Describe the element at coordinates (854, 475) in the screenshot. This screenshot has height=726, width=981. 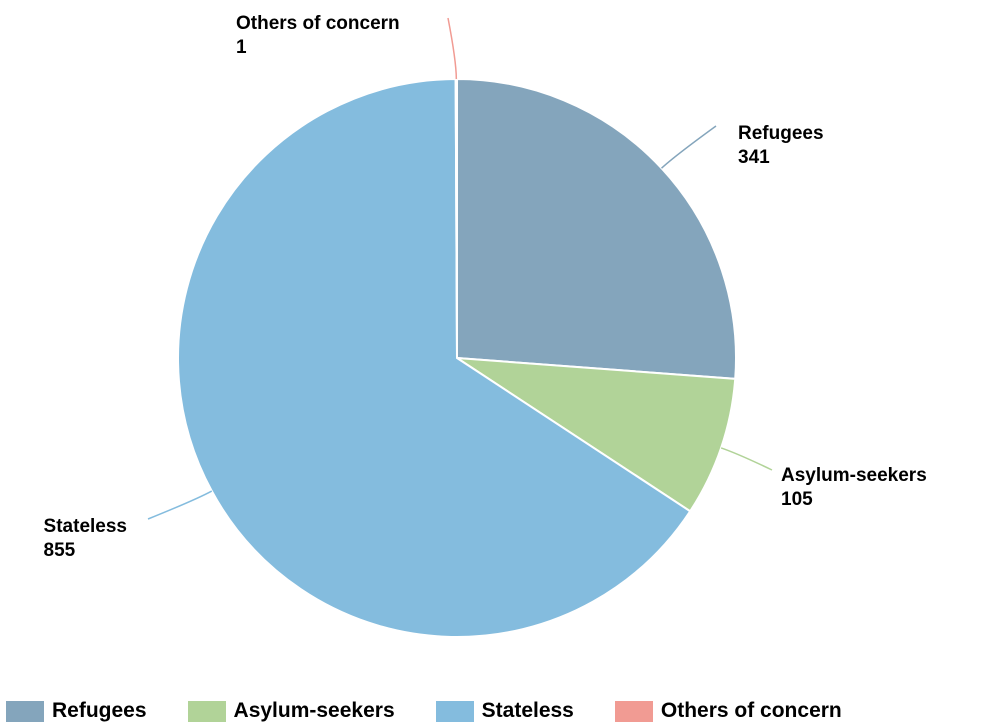
I see `slice-label-name: Asylum-seekers` at that location.